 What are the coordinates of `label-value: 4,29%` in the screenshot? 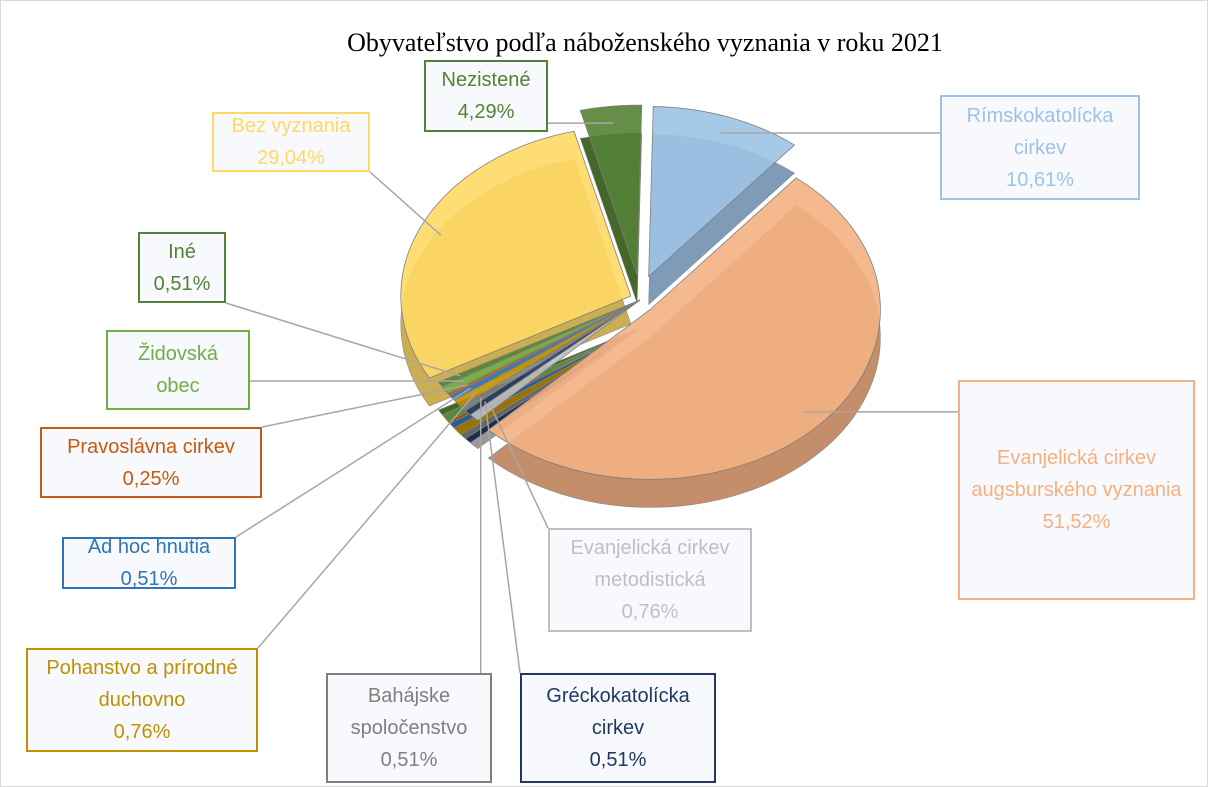 It's located at (486, 112).